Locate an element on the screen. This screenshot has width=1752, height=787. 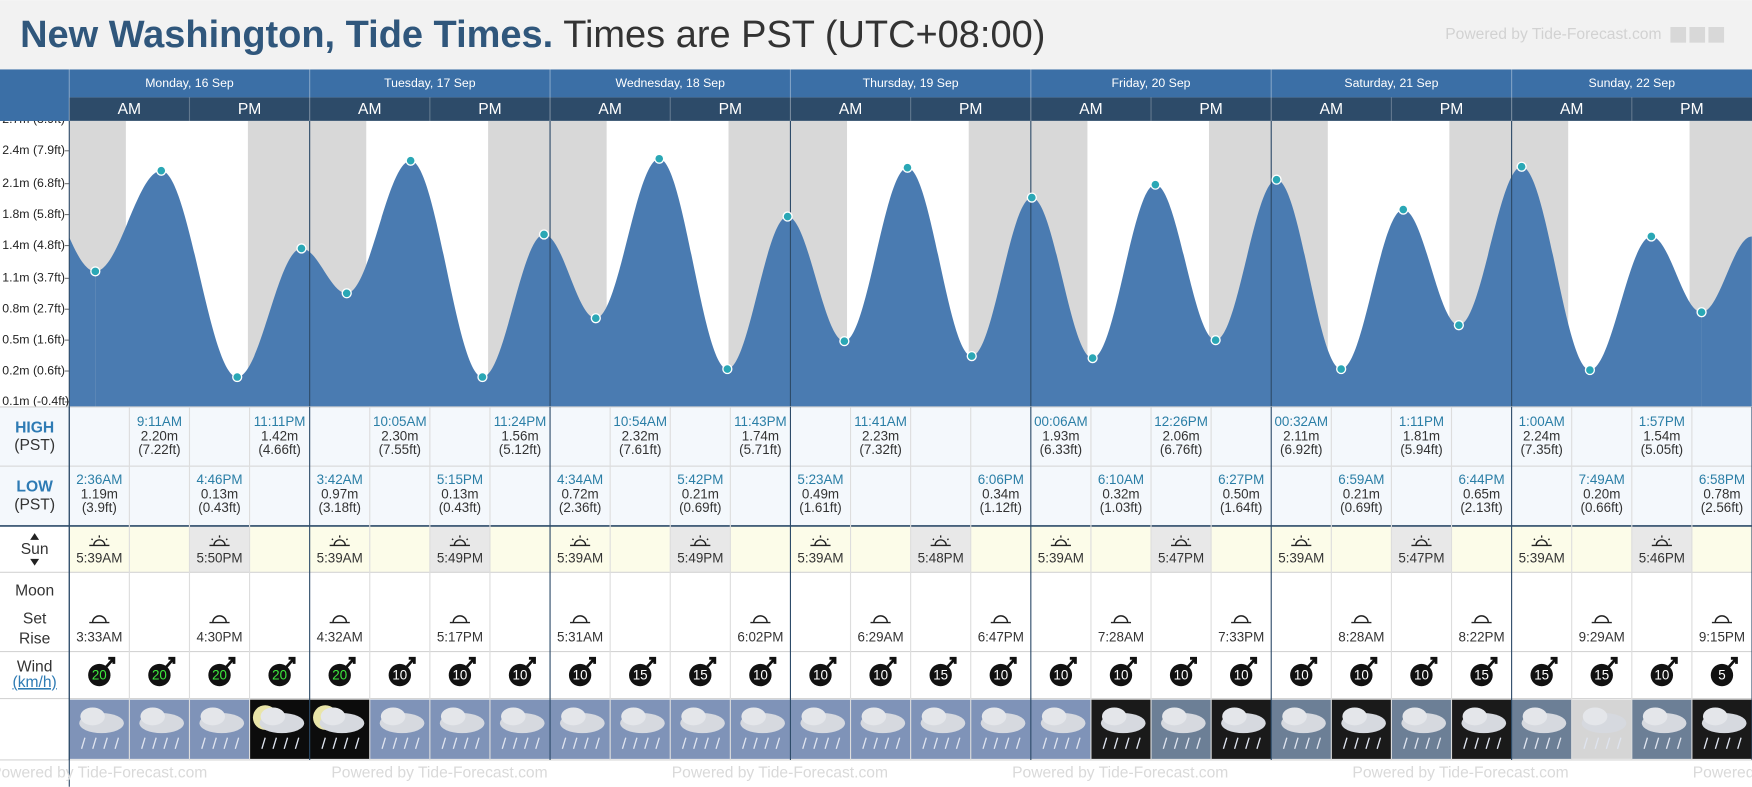
moon-rise-icon is located at coordinates (459, 619).